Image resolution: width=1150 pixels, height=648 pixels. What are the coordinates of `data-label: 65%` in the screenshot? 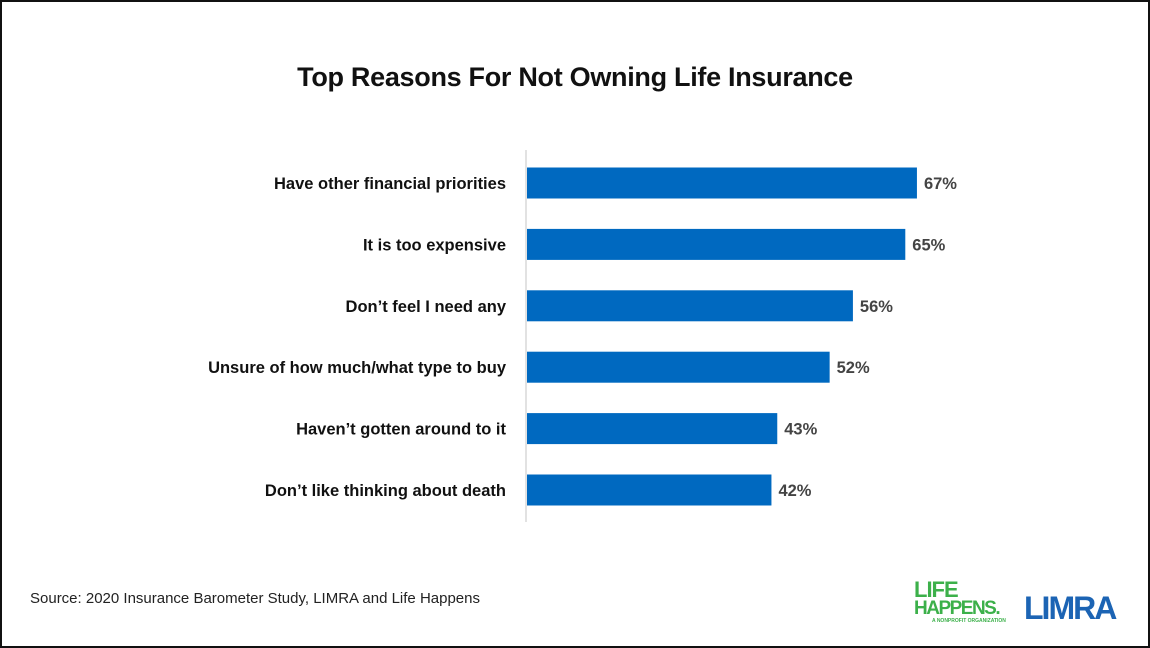 It's located at (928, 245).